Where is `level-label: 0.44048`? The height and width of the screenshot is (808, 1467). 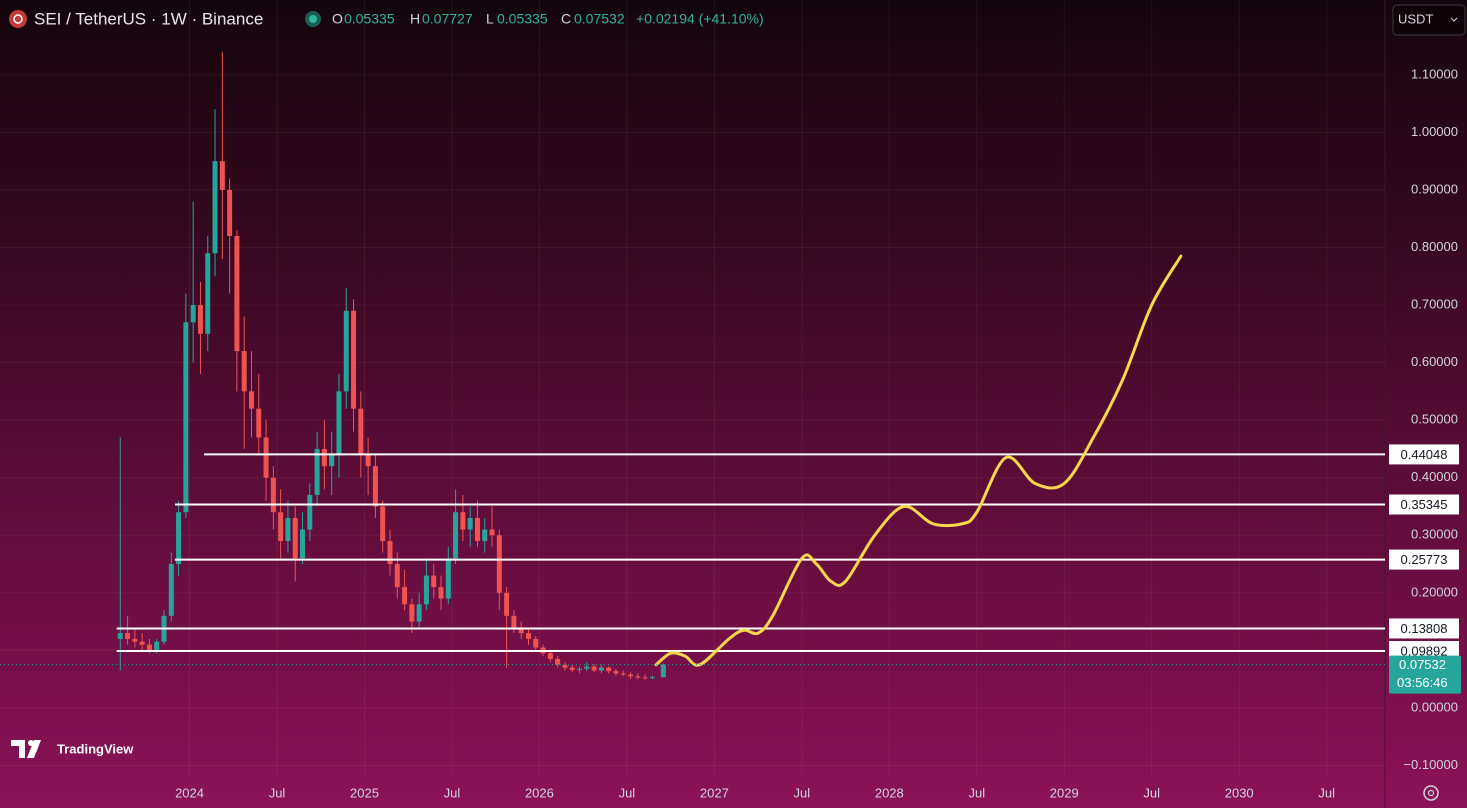 level-label: 0.44048 is located at coordinates (1424, 454).